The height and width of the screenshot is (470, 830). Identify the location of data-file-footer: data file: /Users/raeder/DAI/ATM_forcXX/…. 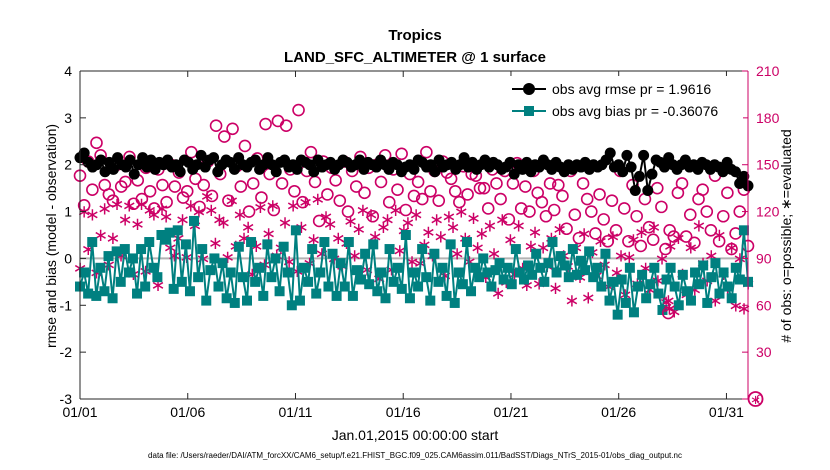
(415, 455).